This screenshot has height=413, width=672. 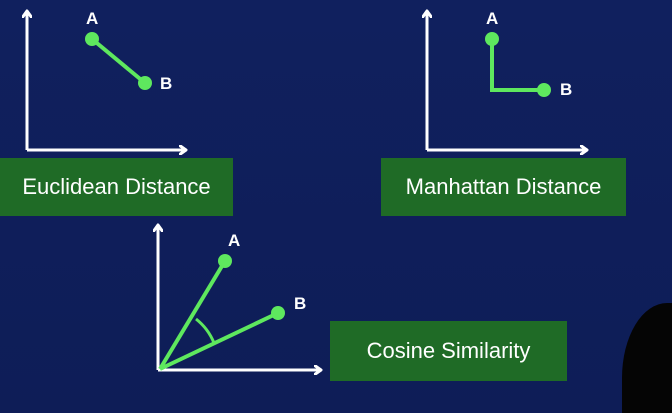 What do you see at coordinates (492, 39) in the screenshot?
I see `manhattan-point-a` at bounding box center [492, 39].